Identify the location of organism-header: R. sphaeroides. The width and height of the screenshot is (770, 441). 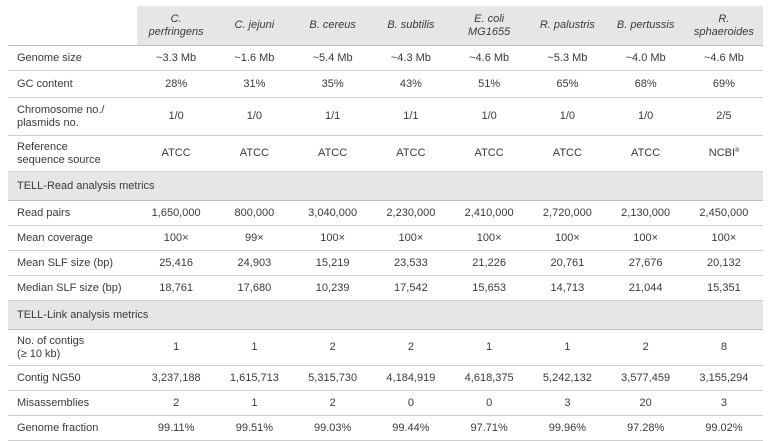
(723, 26).